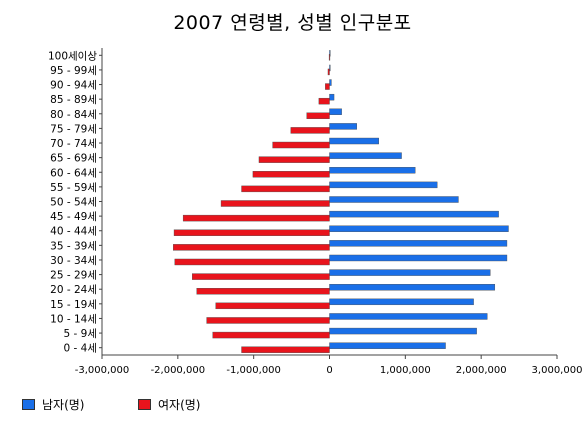  What do you see at coordinates (73, 173) in the screenshot?
I see `y-tick-label: 60 - 64세` at bounding box center [73, 173].